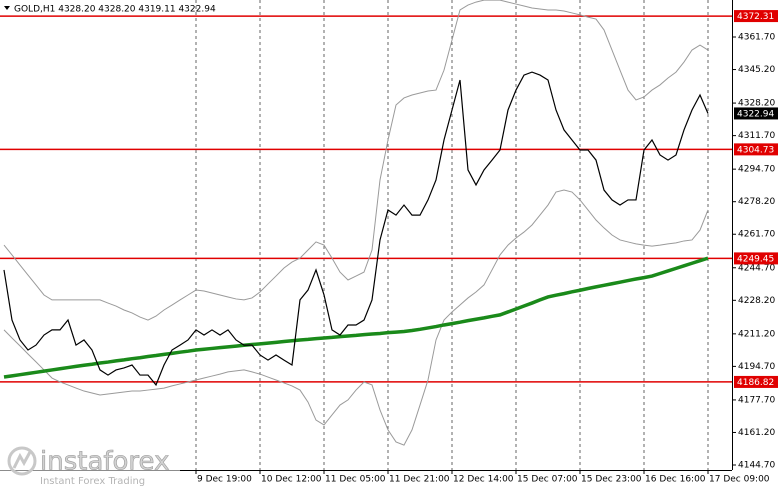  I want to click on level-label: 4304.73, so click(755, 150).